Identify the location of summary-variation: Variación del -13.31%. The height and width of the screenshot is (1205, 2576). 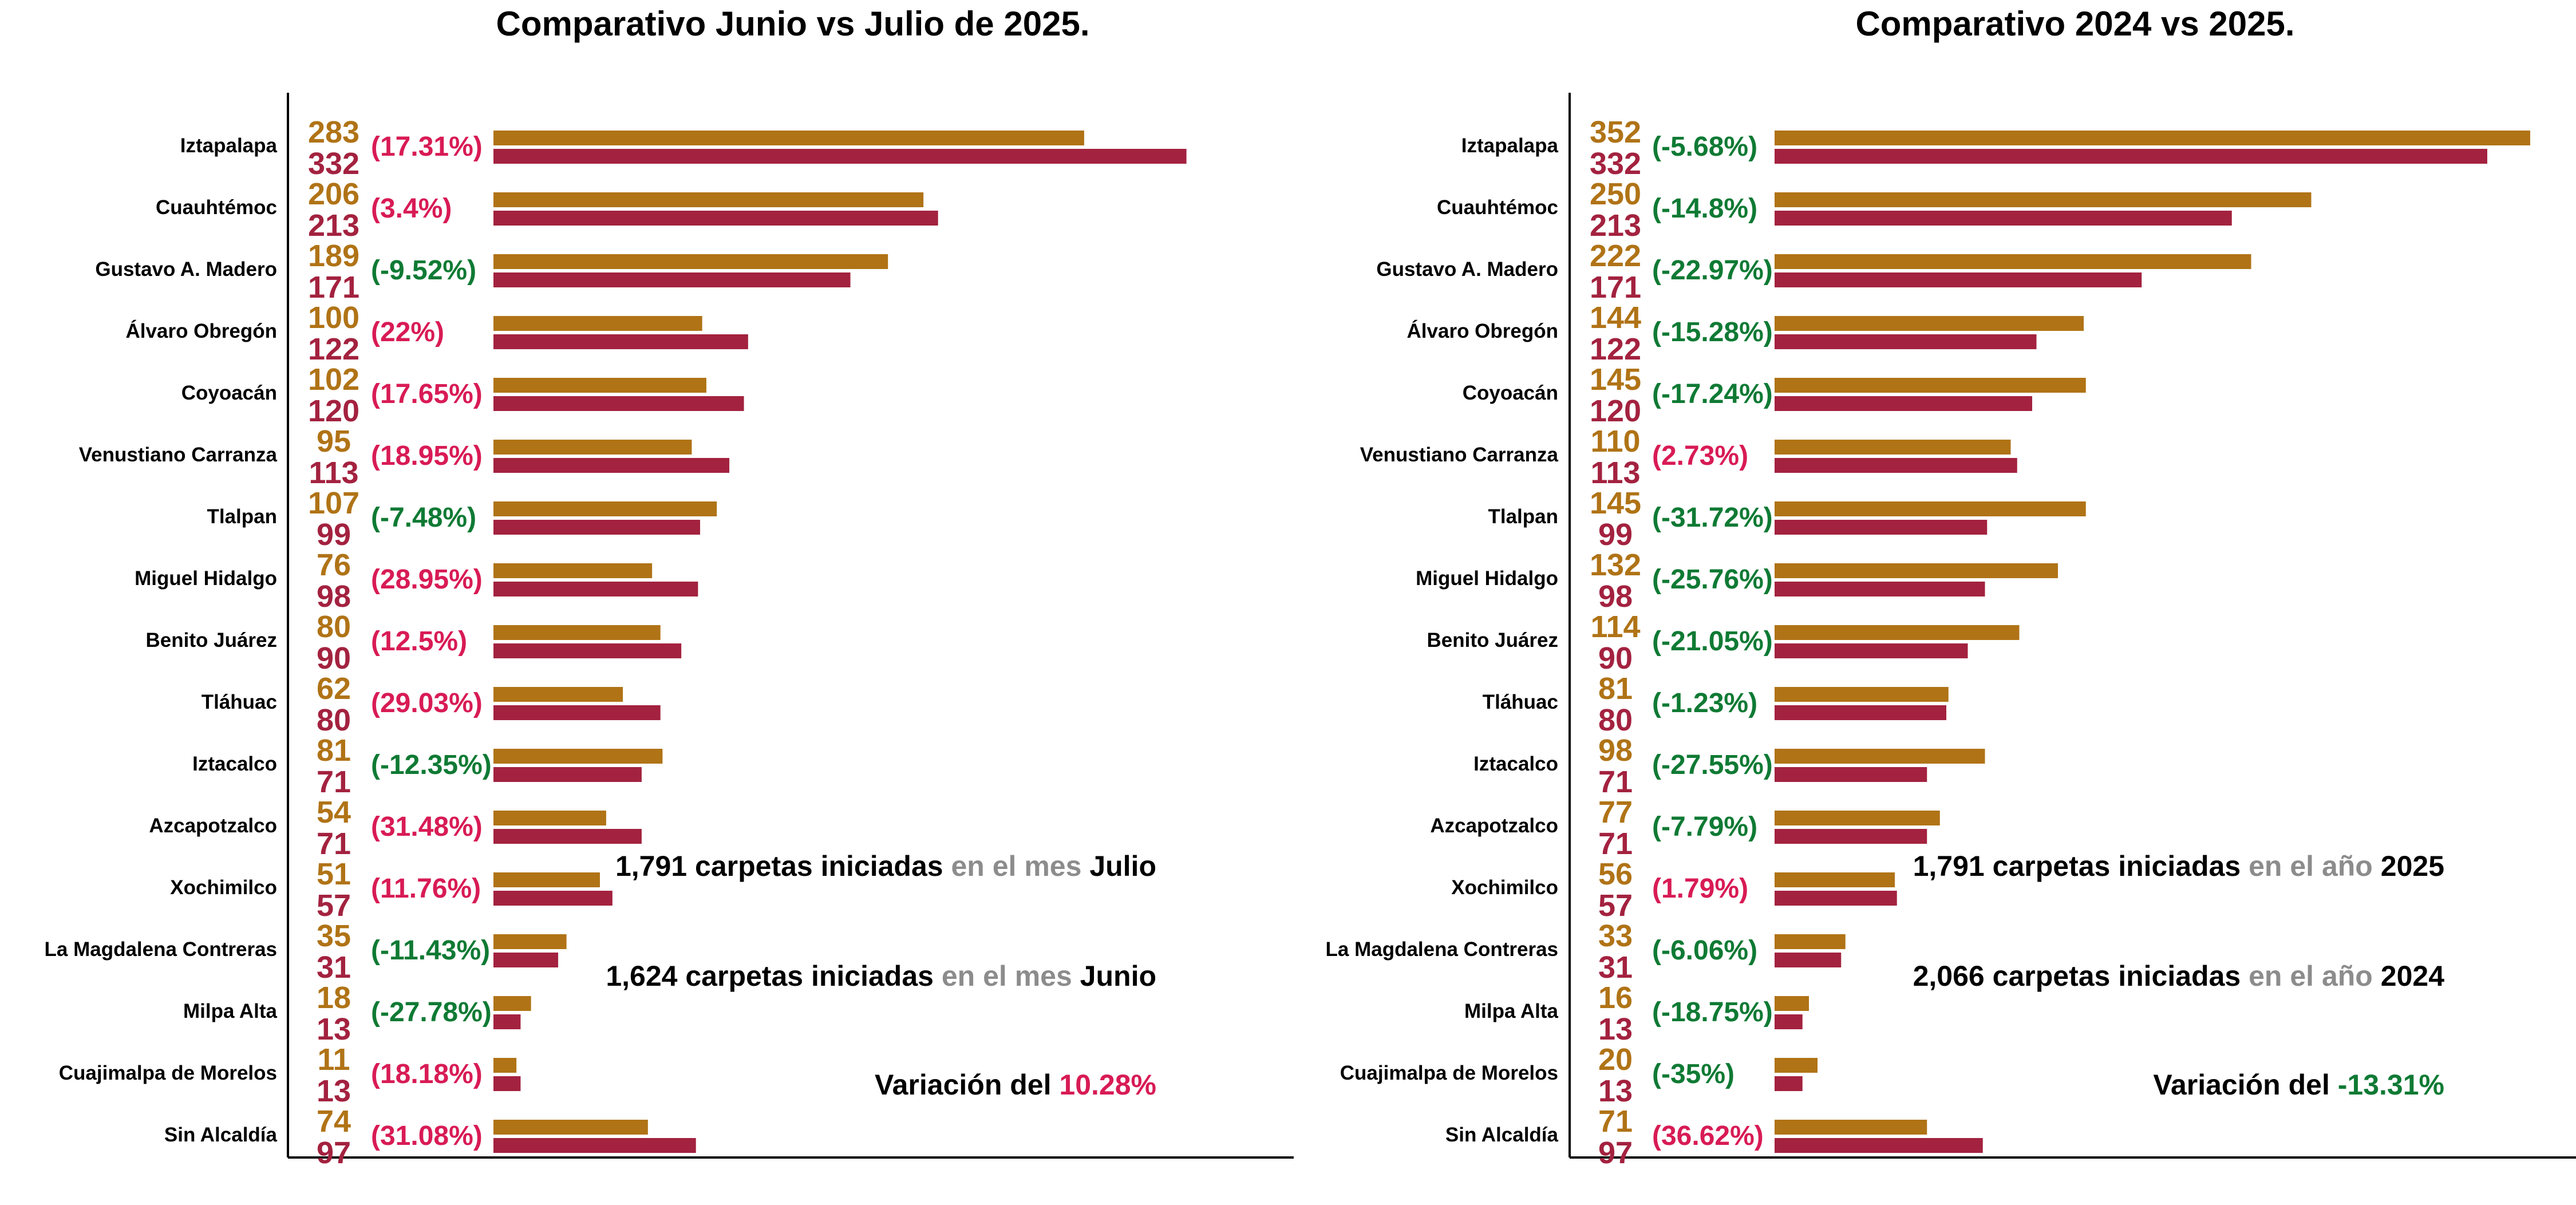
(2298, 1085).